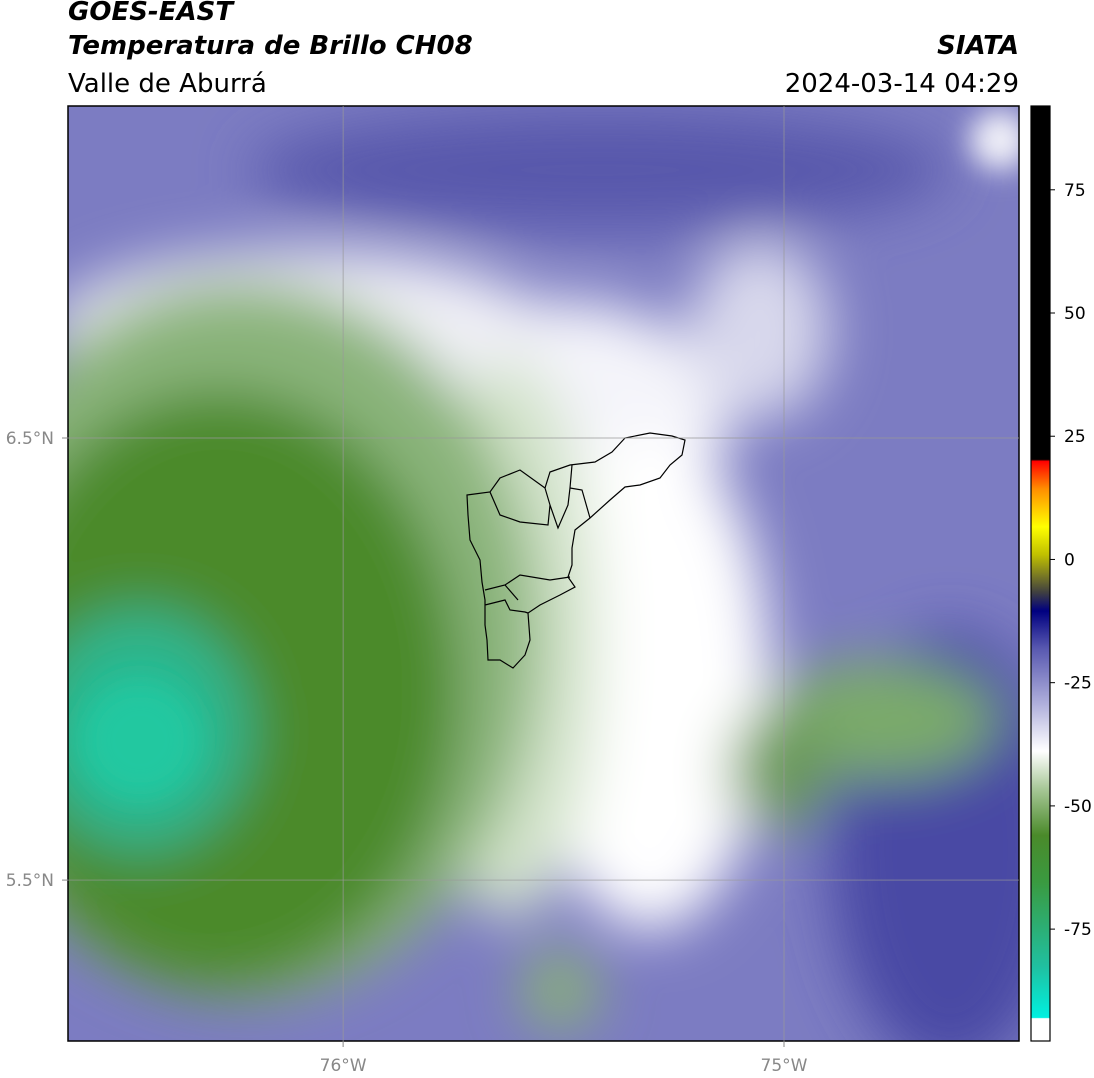  What do you see at coordinates (1078, 930) in the screenshot?
I see `colorbar-tick-label: -75` at bounding box center [1078, 930].